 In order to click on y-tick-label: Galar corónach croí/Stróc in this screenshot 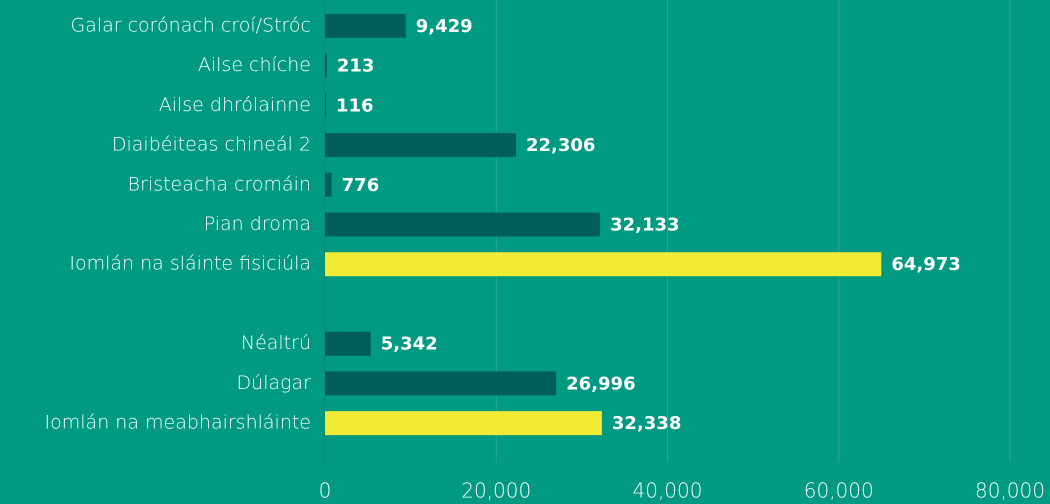, I will do `click(190, 25)`.